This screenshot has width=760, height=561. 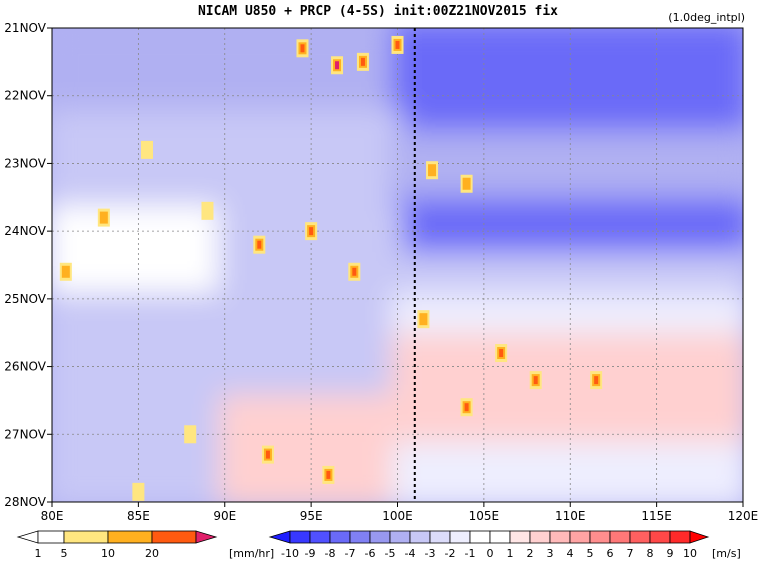 I want to click on u850-colorbar-label: -7, so click(x=350, y=553).